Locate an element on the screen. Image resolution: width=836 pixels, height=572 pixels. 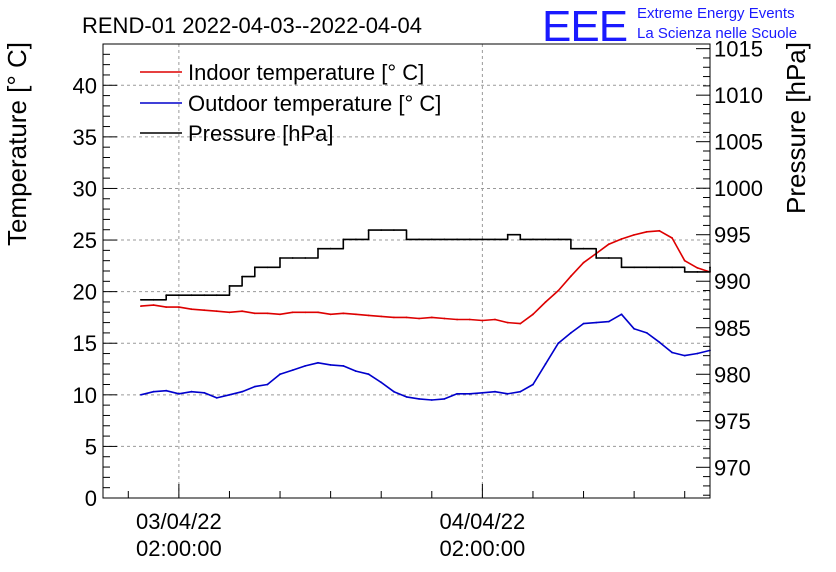
left-tick-label: 5 is located at coordinates (91, 446).